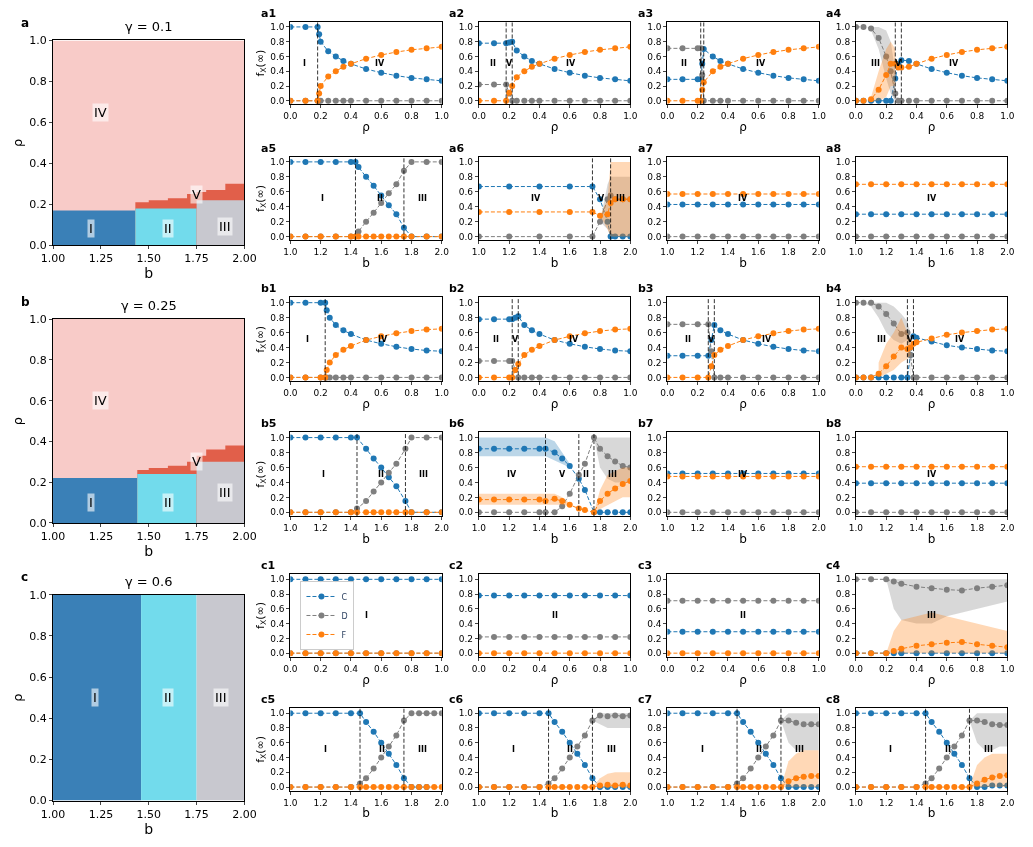 This screenshot has height=847, width=1033. Describe the element at coordinates (25, 23) in the screenshot. I see `text: a` at that location.